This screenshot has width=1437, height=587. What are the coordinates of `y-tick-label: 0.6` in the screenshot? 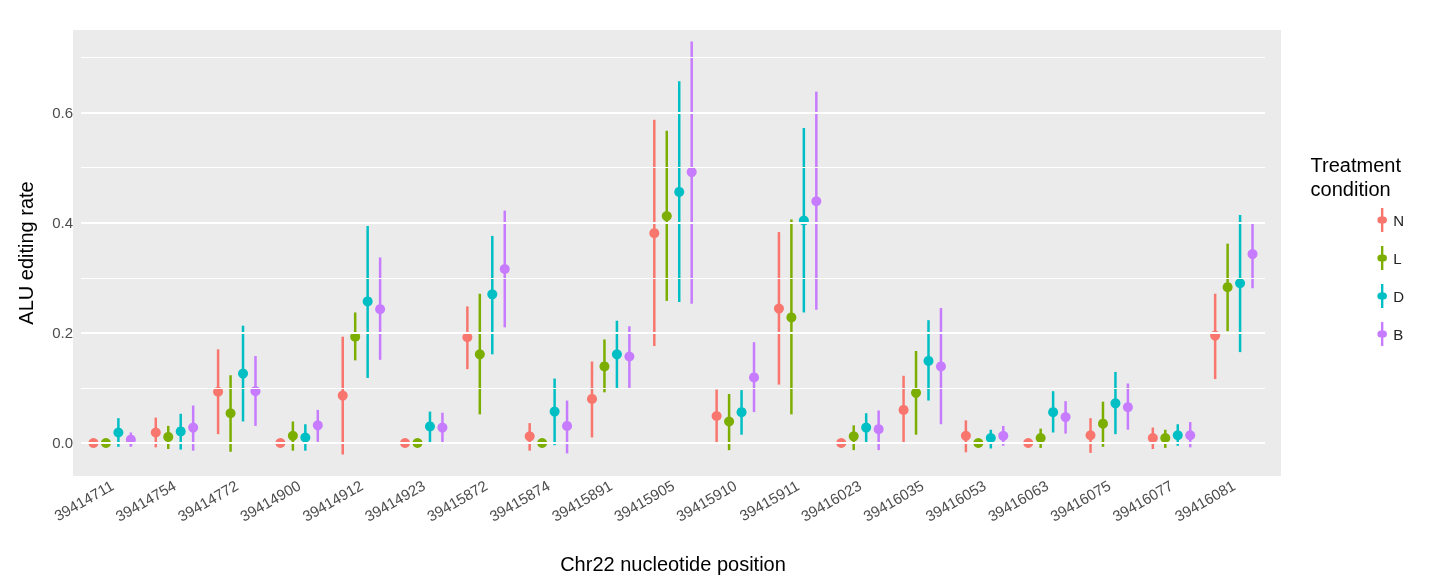 It's located at (62, 113).